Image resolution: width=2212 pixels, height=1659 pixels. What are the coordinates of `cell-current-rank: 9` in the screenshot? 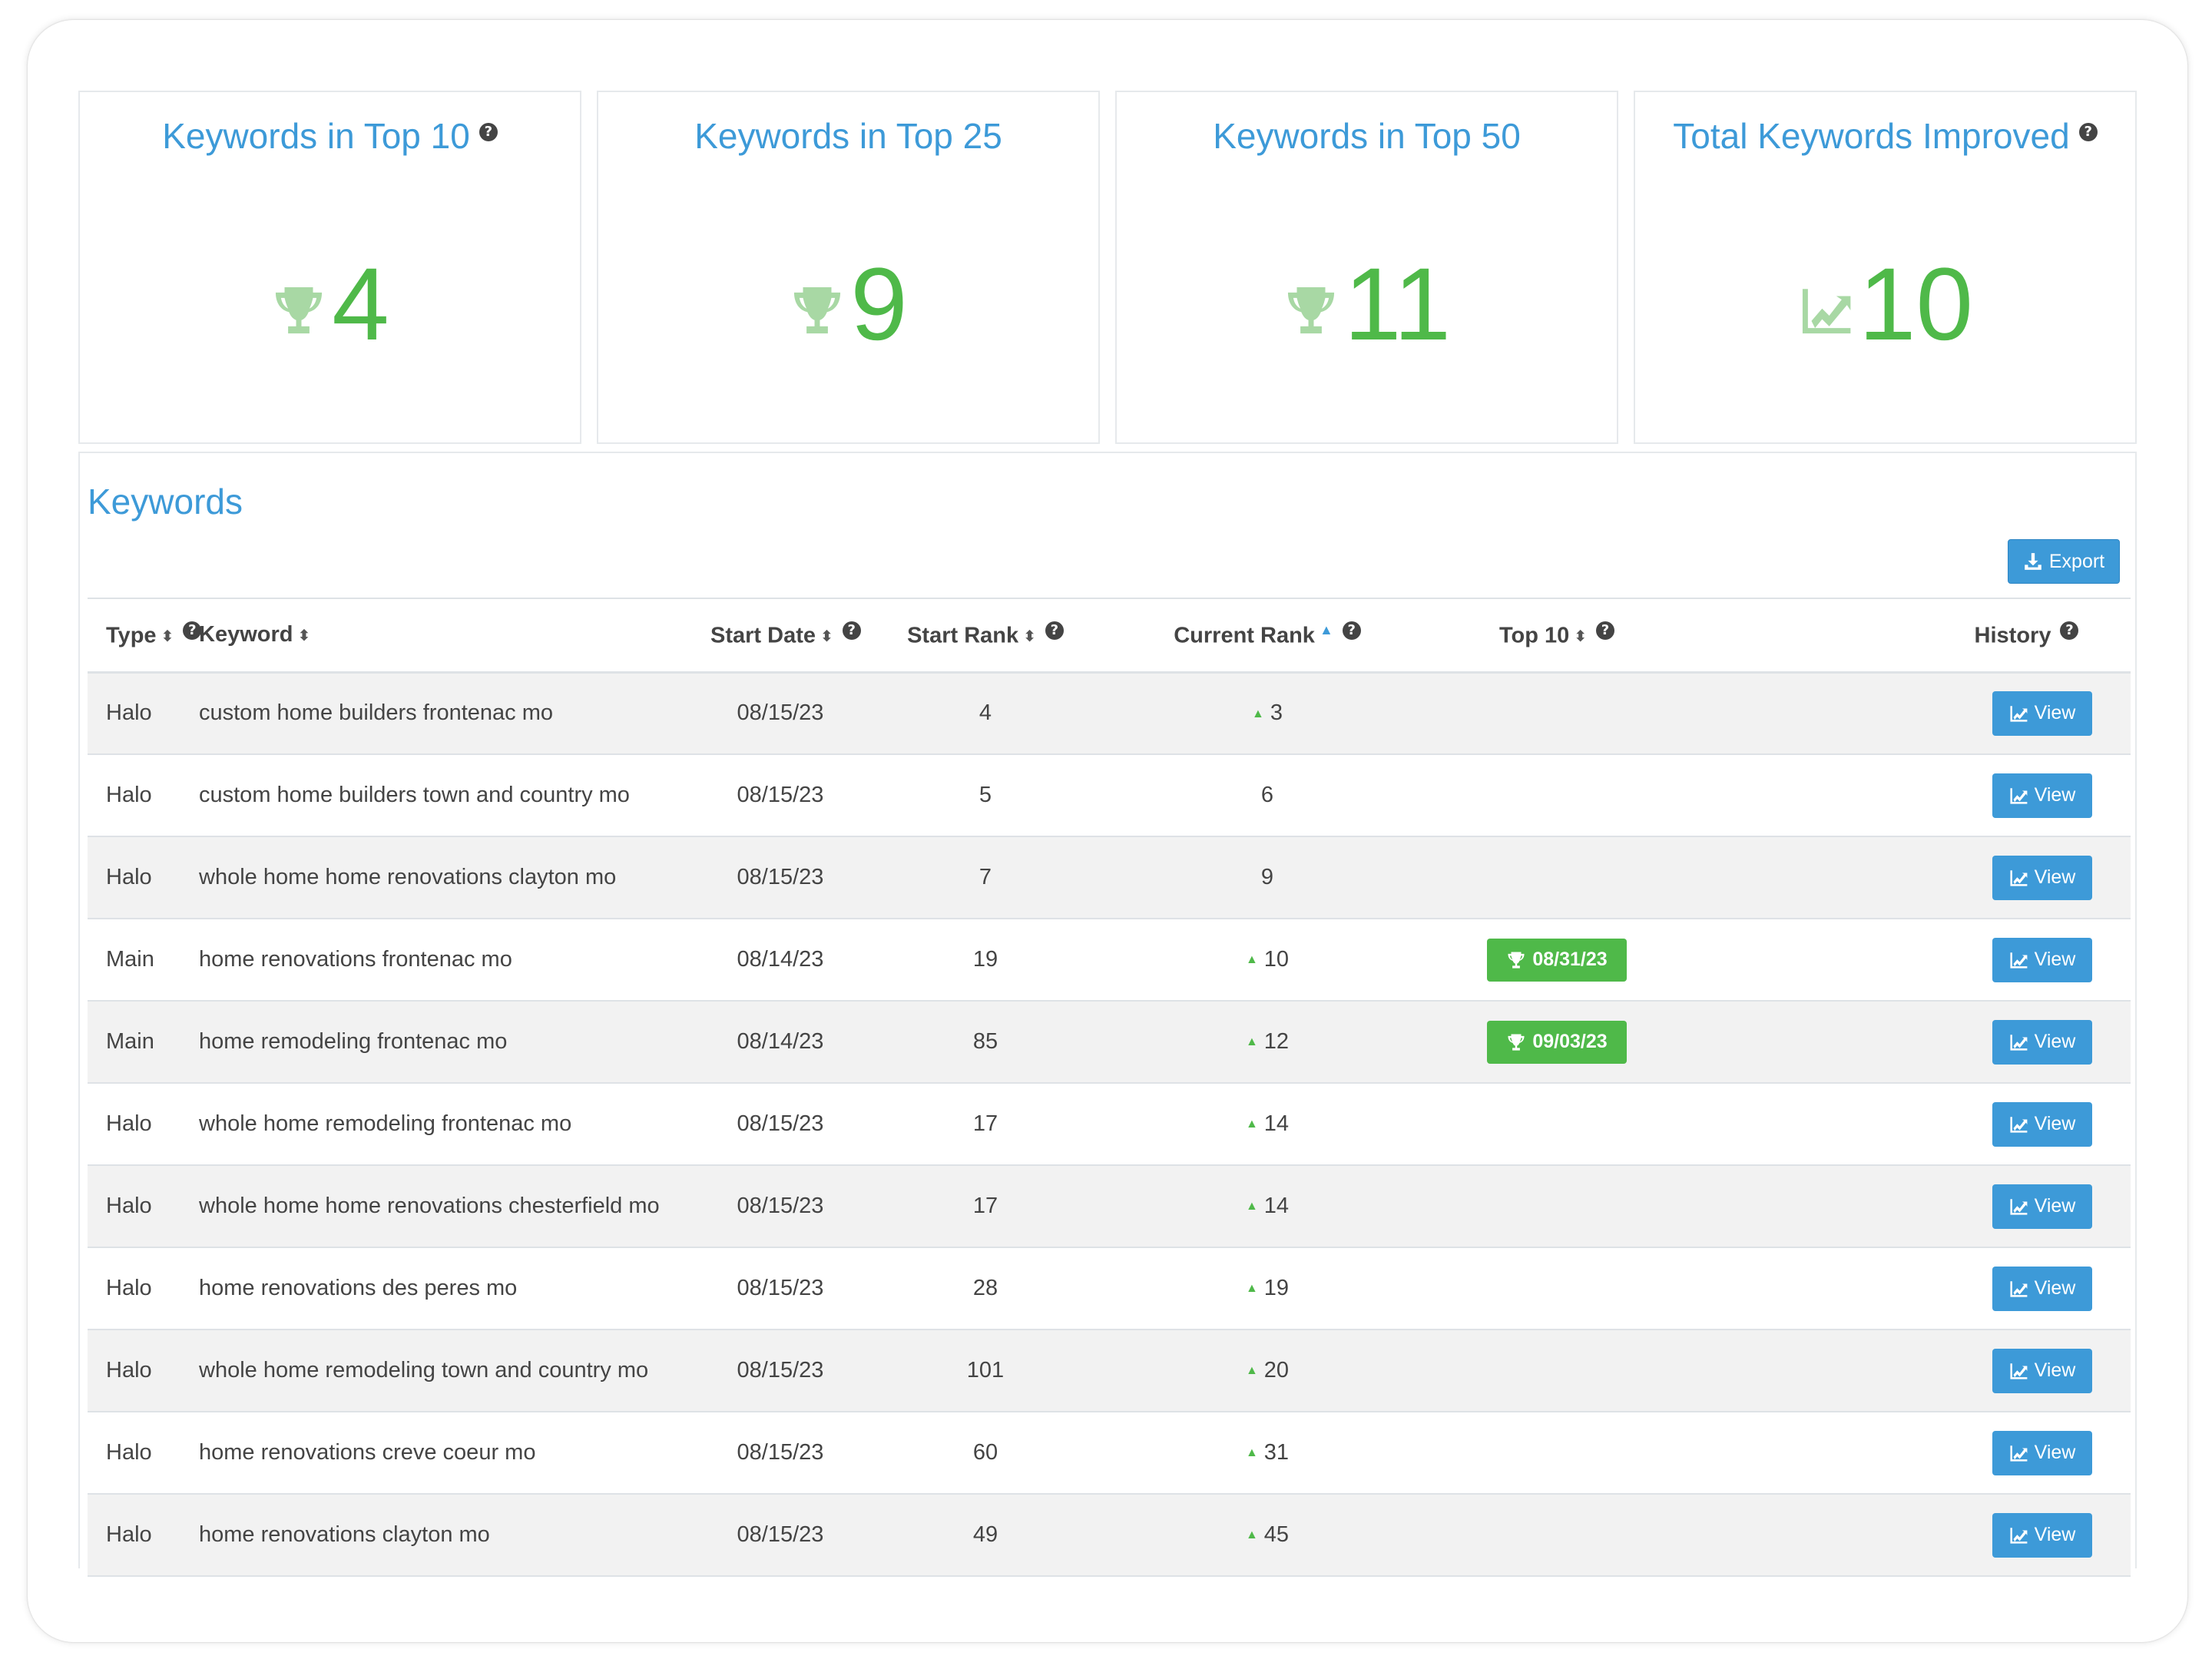 It's located at (1267, 877).